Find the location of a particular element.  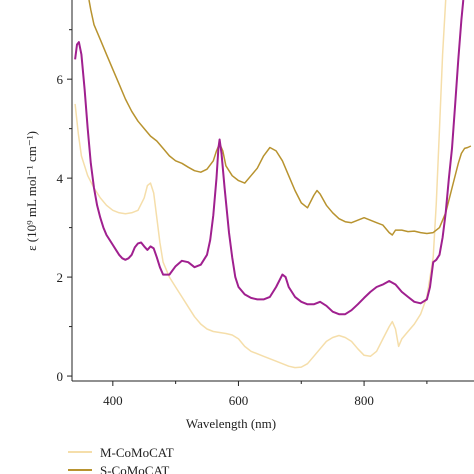

x-tick-label-600: 600 is located at coordinates (239, 400).